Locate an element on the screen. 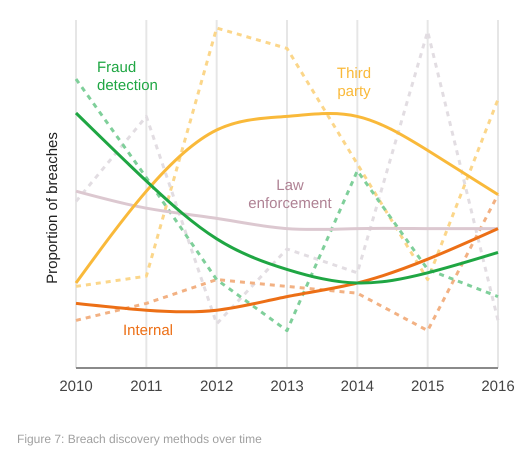  y-axis-title: Proportion of breaches is located at coordinates (52, 208).